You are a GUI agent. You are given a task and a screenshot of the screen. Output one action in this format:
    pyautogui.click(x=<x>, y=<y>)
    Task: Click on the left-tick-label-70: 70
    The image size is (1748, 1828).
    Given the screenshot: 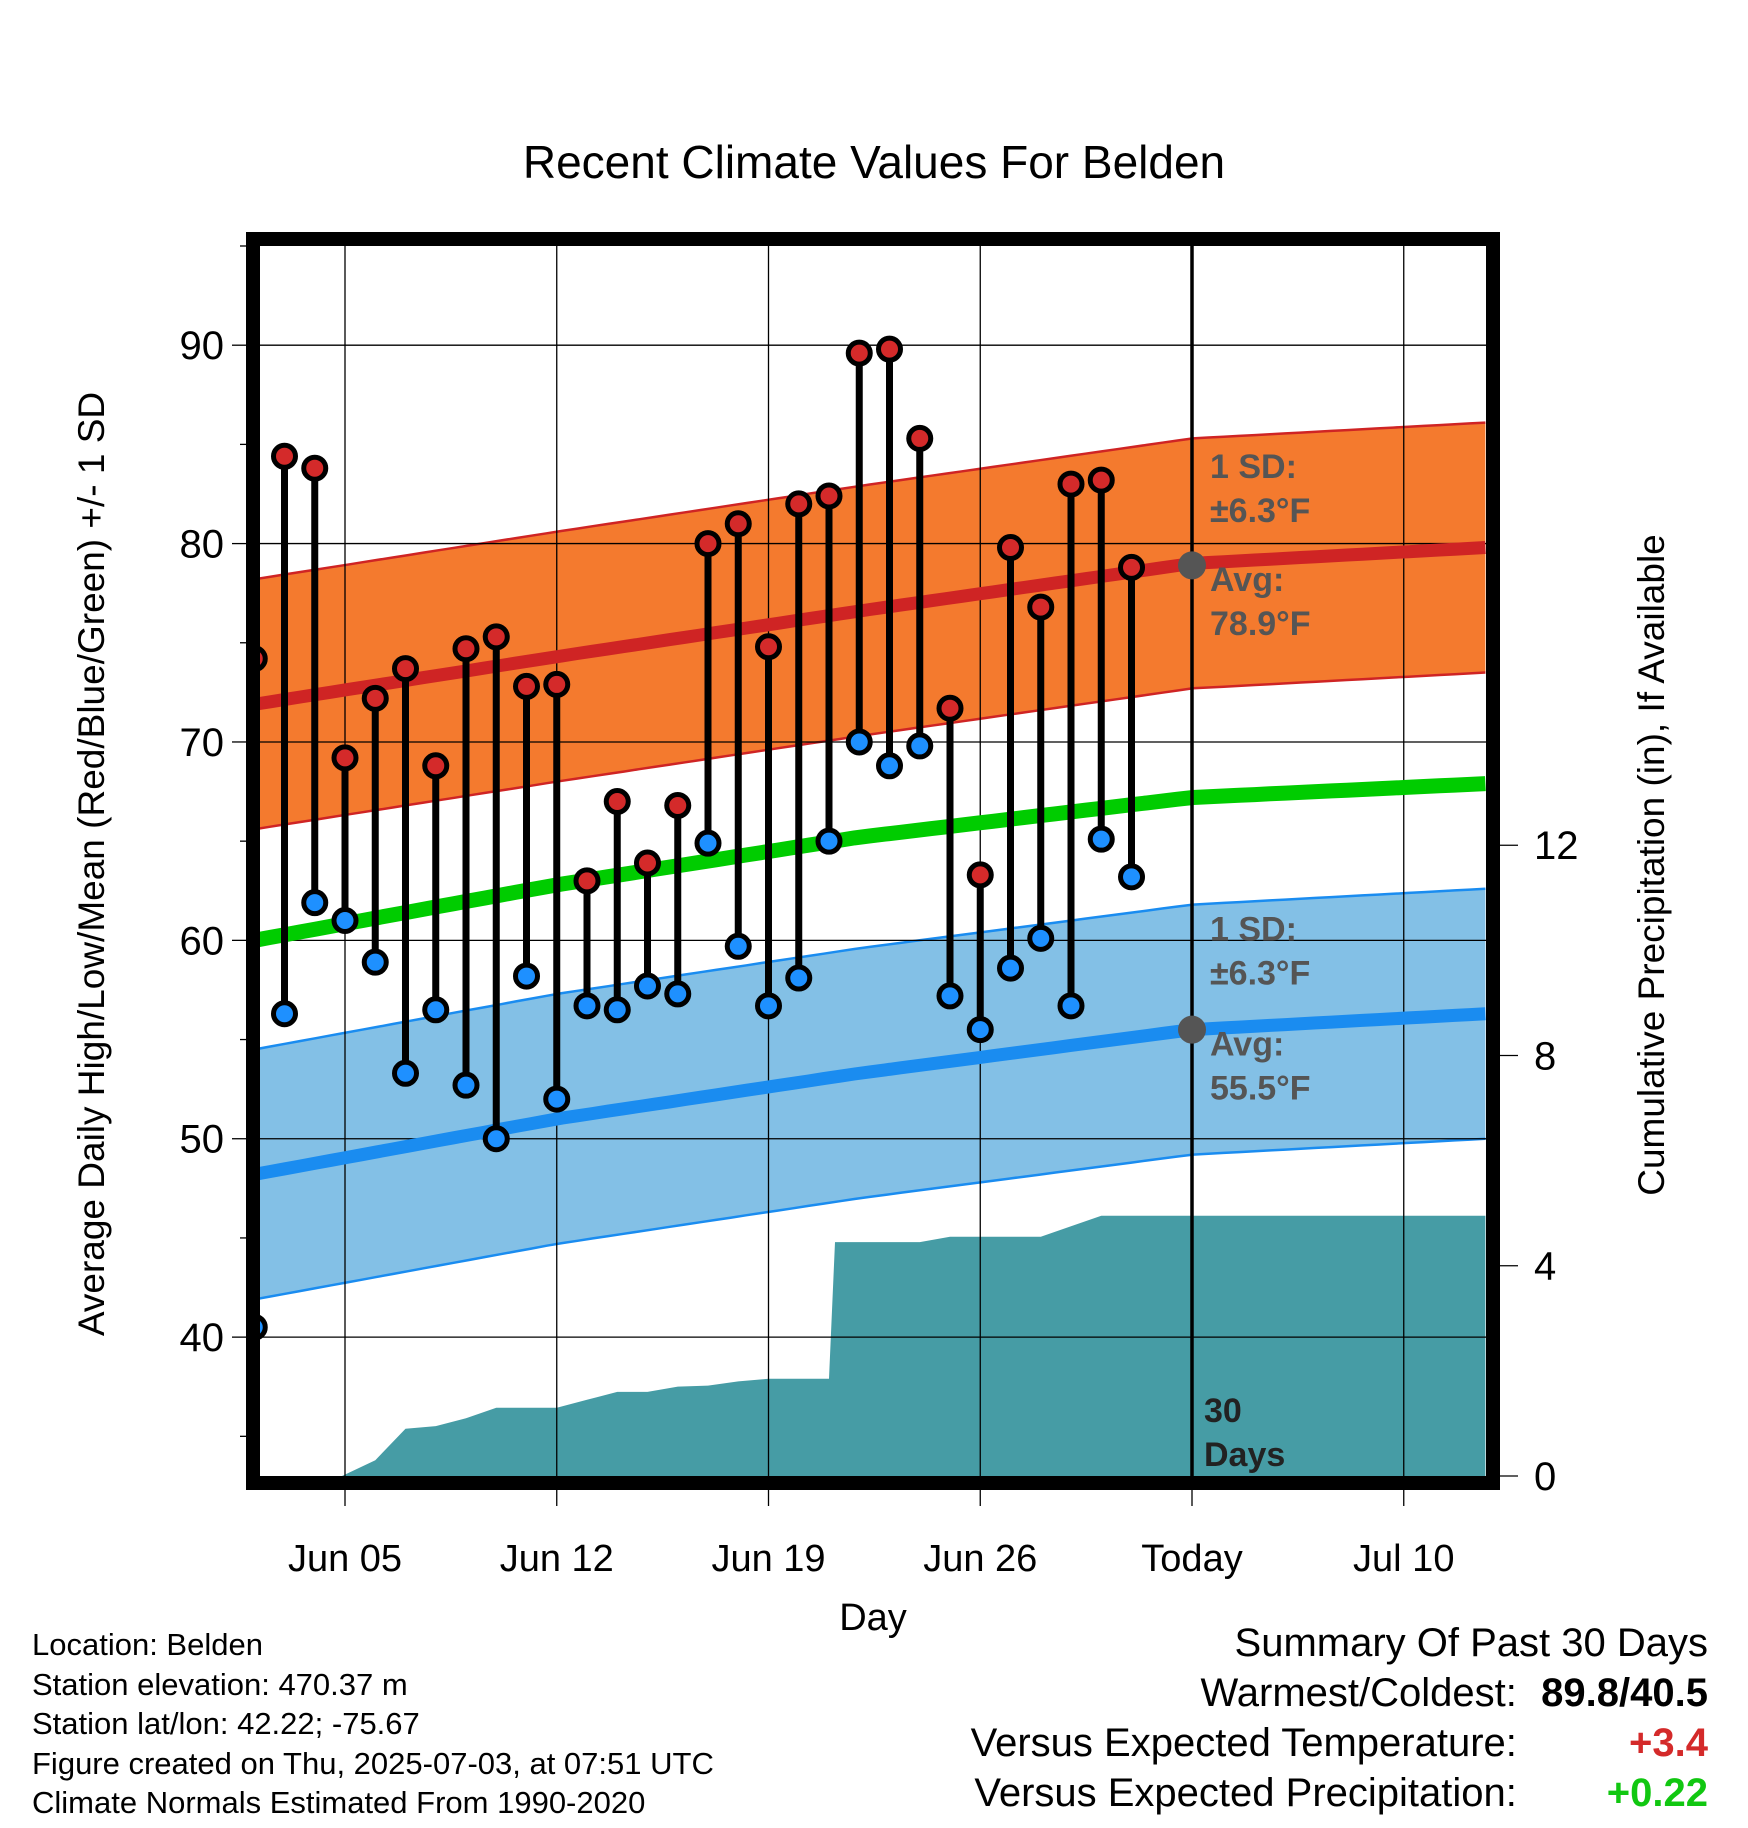 What is the action you would take?
    pyautogui.click(x=202, y=743)
    